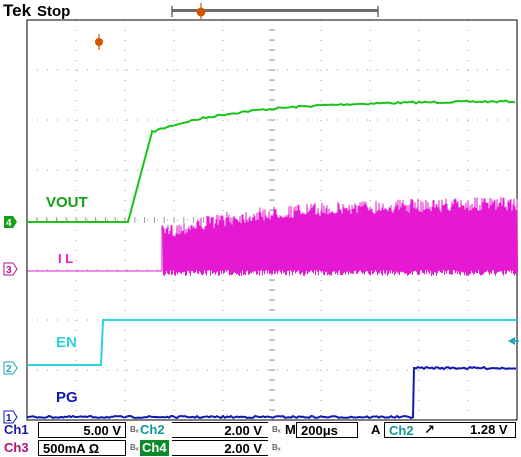 This screenshot has height=457, width=521. What do you see at coordinates (401, 430) in the screenshot?
I see `trigger-source: Ch2` at bounding box center [401, 430].